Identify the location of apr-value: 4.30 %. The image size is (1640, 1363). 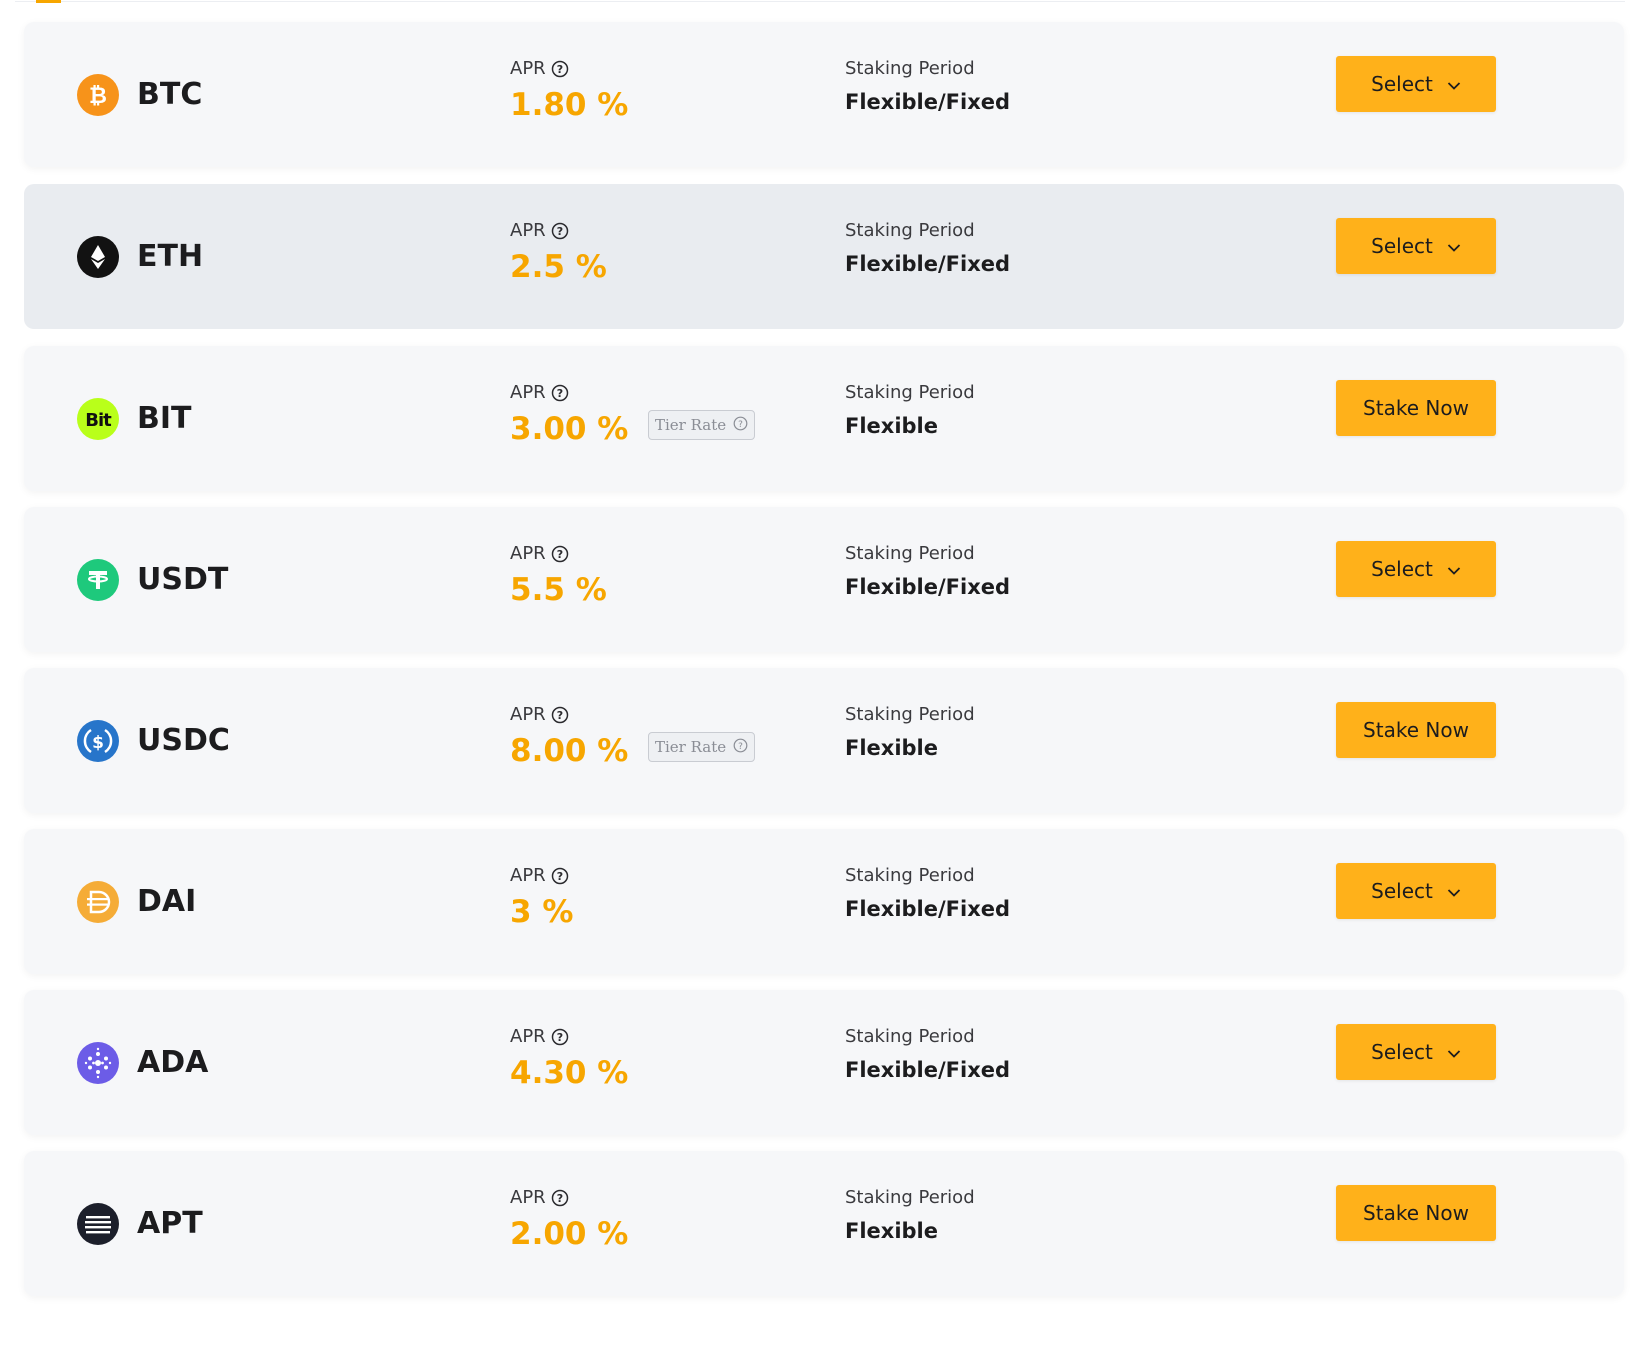
(569, 1073).